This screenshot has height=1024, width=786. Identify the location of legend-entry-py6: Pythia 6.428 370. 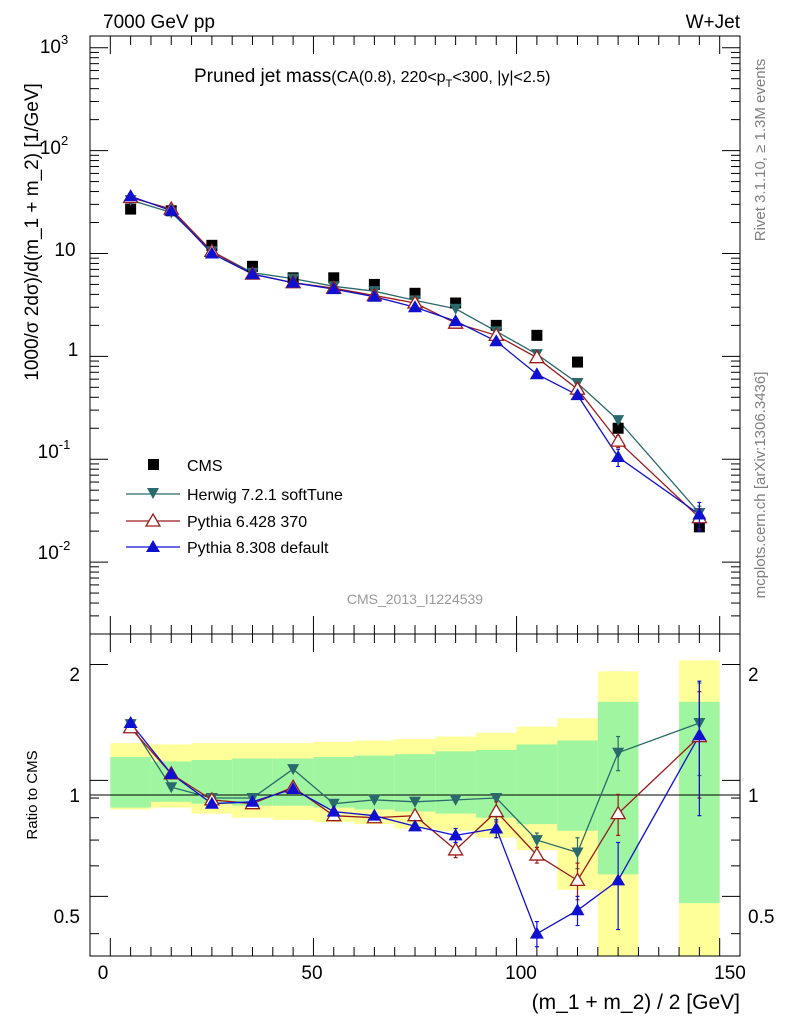
(216, 521).